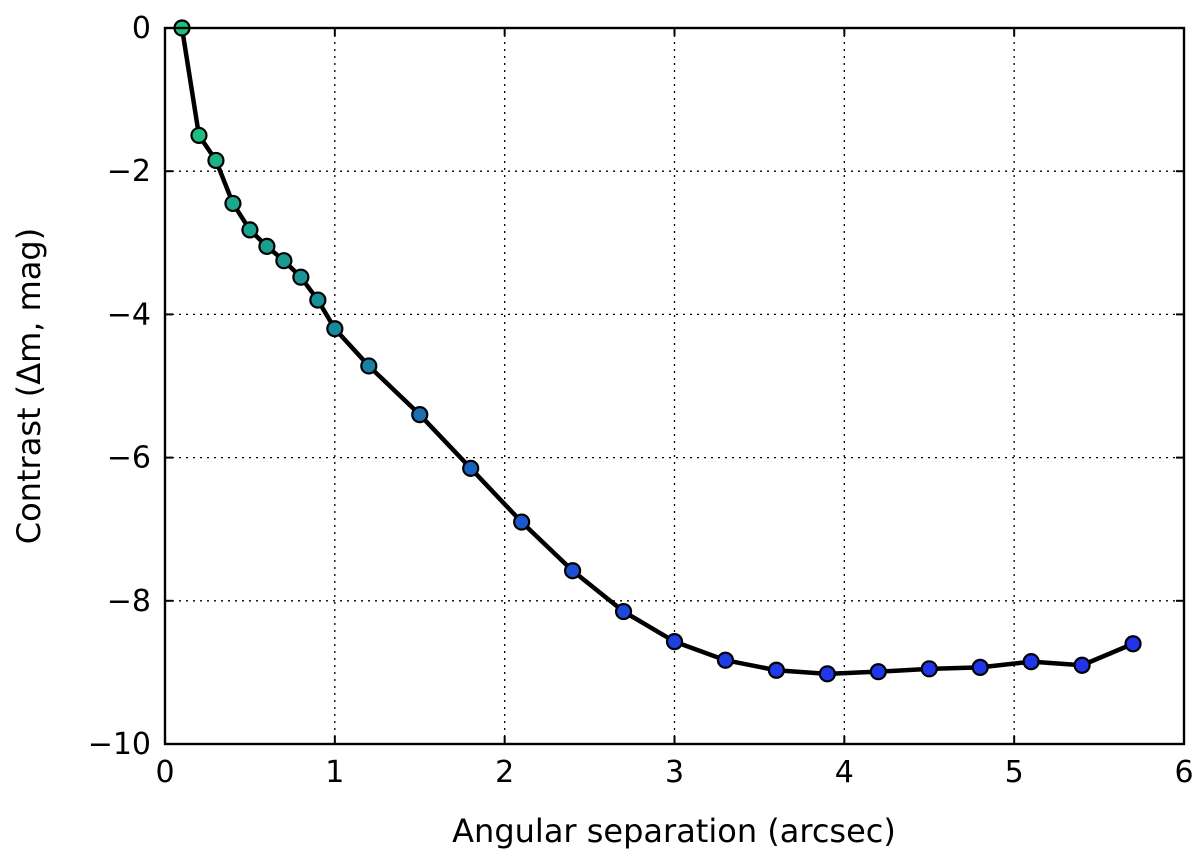 The width and height of the screenshot is (1200, 860). Describe the element at coordinates (844, 772) in the screenshot. I see `x-tick-label: 4` at that location.